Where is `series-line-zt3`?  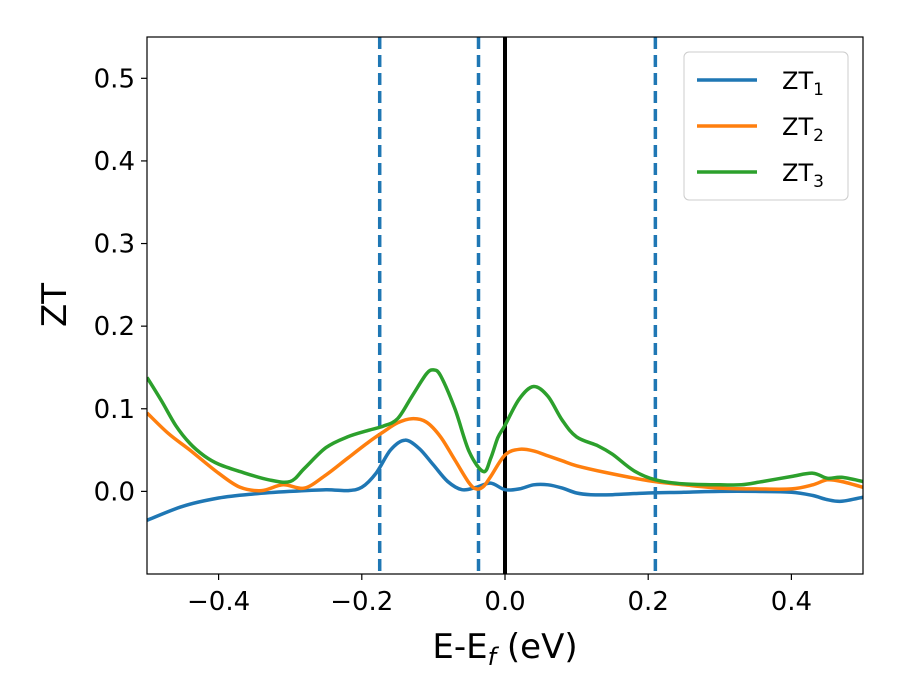
series-line-zt3 is located at coordinates (505, 427).